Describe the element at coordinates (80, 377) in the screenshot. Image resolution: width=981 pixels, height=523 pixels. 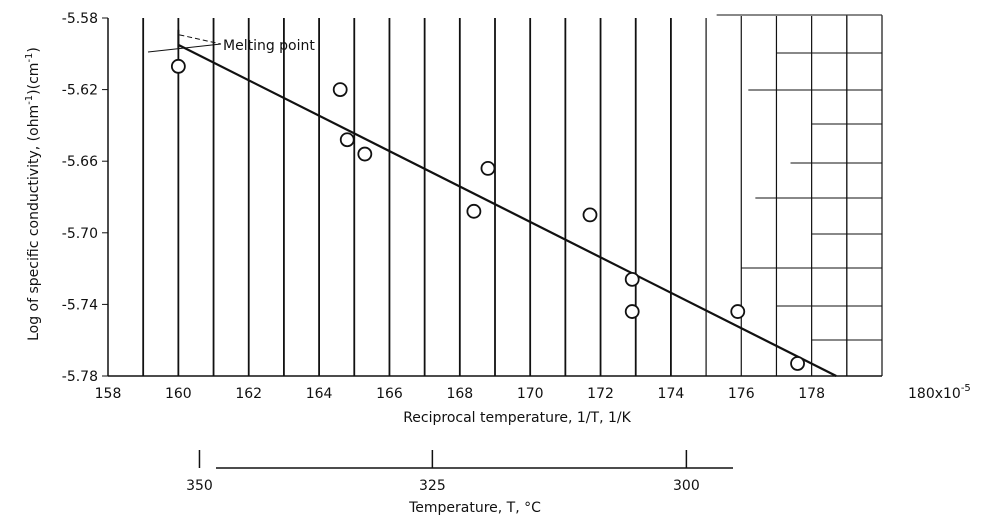
I see `y-tick-label: -5.78` at that location.